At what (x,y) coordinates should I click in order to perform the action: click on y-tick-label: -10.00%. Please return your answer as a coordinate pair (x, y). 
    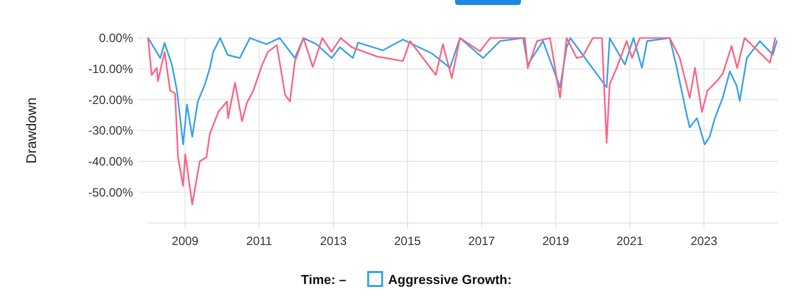
    Looking at the image, I should click on (111, 69).